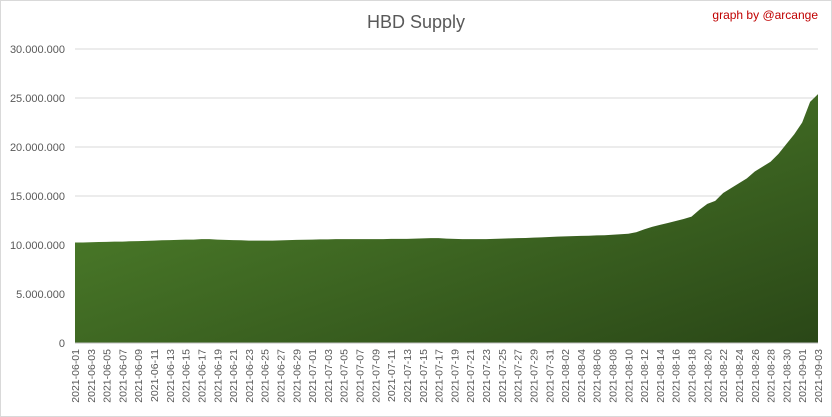 This screenshot has height=417, width=832. I want to click on x-tick-label: 2021-07-01, so click(313, 376).